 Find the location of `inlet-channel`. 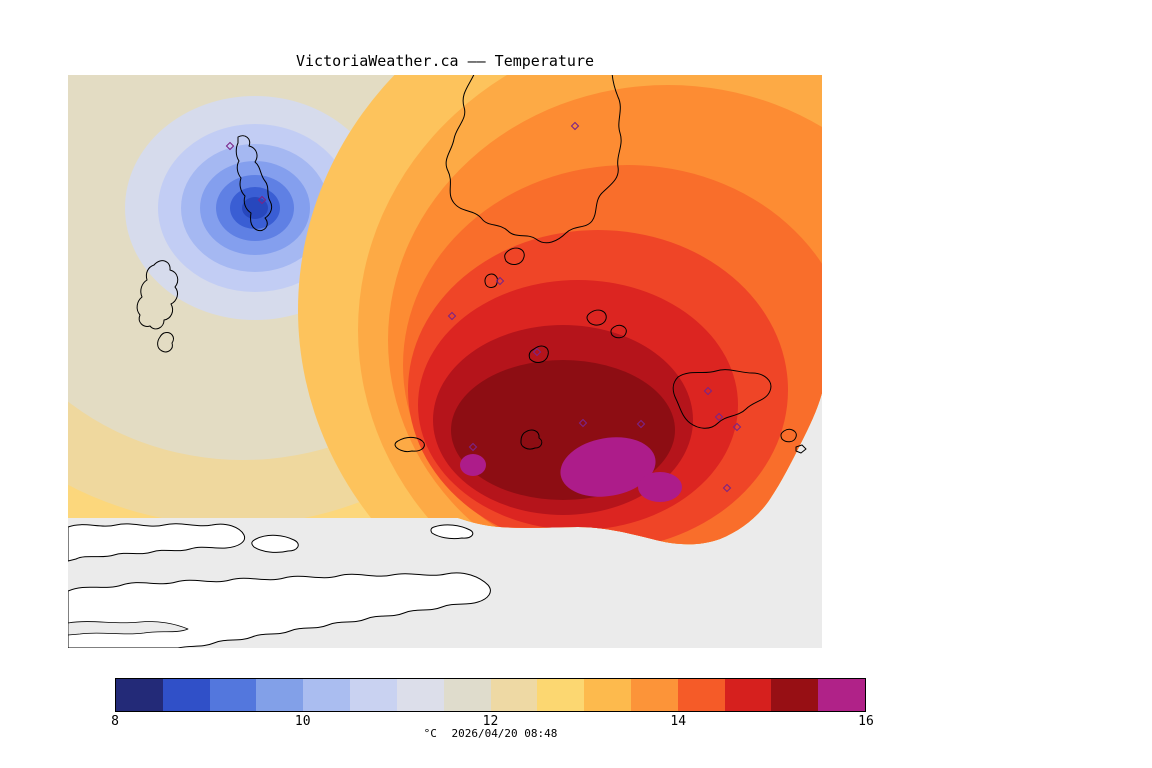

inlet-channel is located at coordinates (128, 628).